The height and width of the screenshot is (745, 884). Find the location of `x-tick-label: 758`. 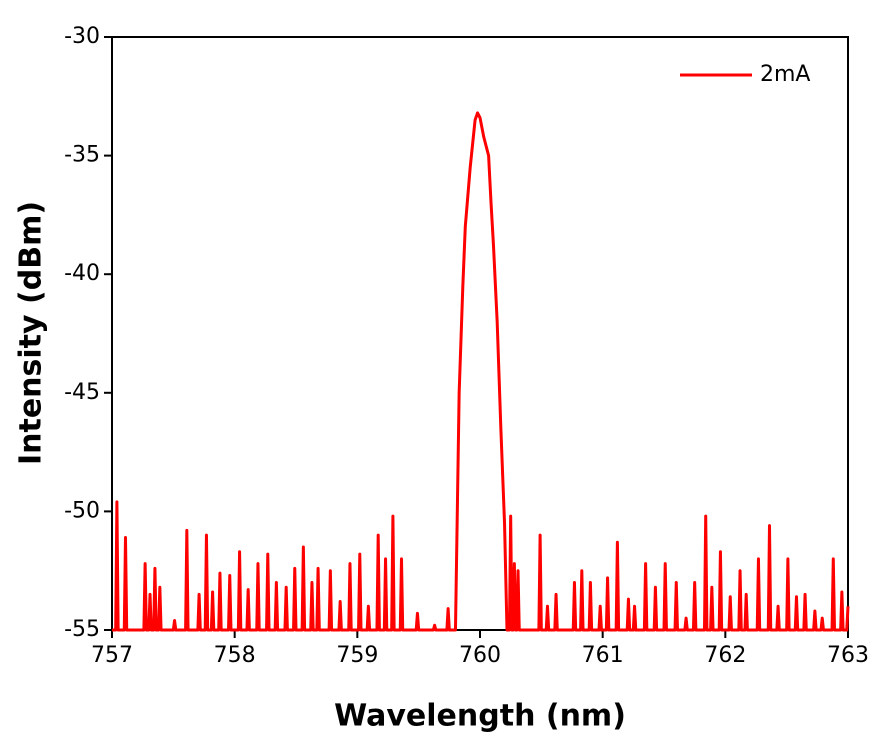

x-tick-label: 758 is located at coordinates (235, 655).